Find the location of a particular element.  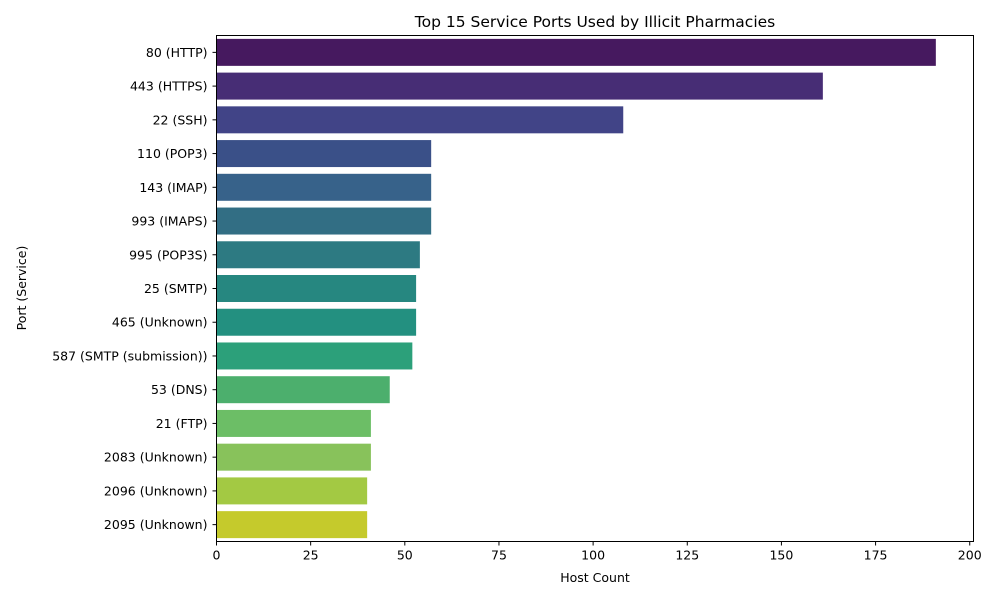

y-tick-label: 443 (HTTPS) is located at coordinates (169, 86).